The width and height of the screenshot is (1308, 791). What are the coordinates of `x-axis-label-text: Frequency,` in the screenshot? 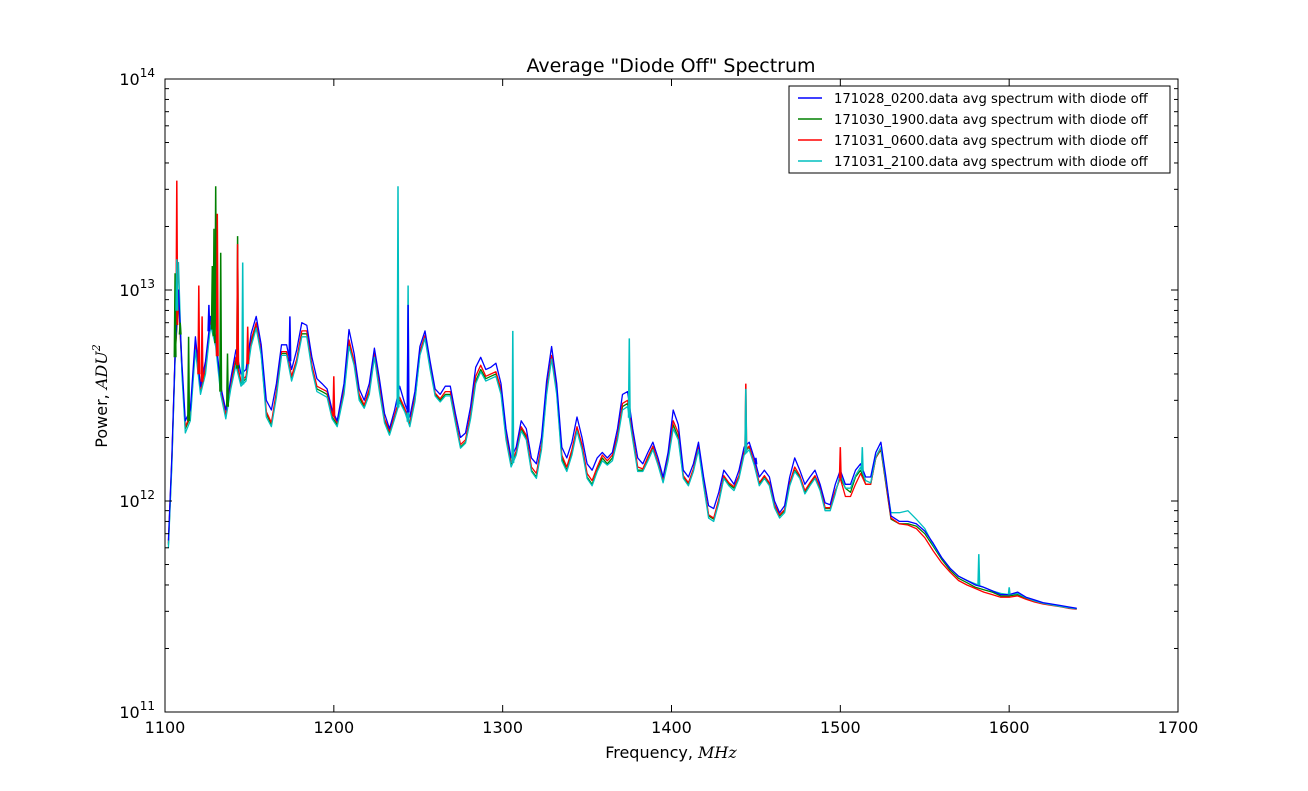 It's located at (649, 752).